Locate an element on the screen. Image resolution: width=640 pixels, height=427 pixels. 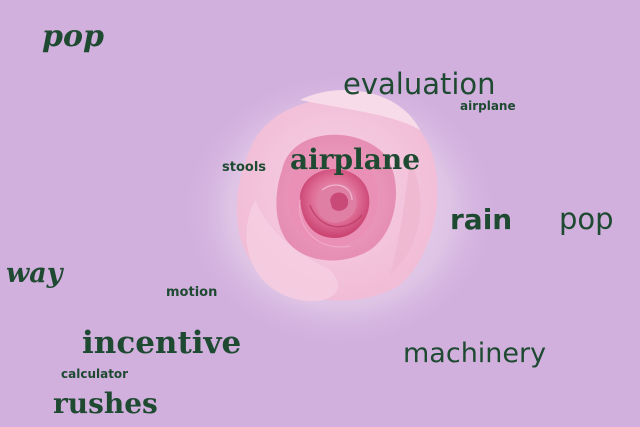
word-machinery: machinery is located at coordinates (475, 353).